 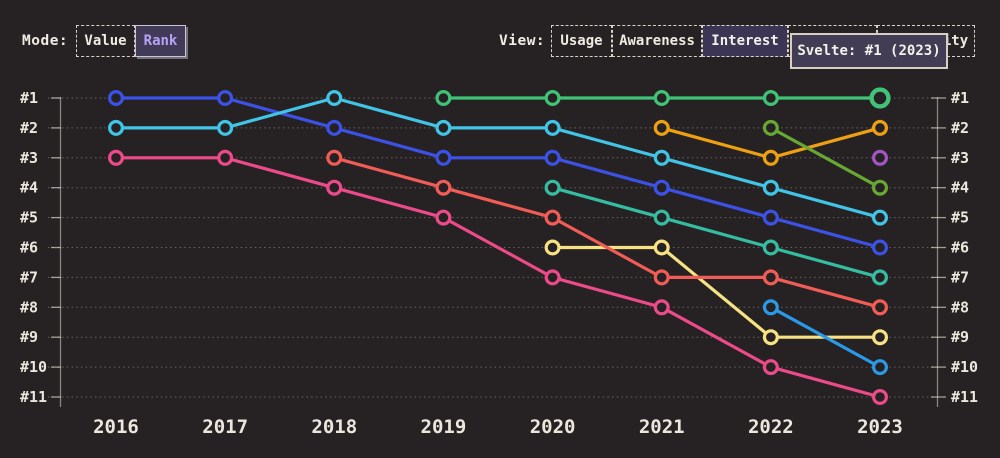 I want to click on year-label-2023: 2023, so click(x=880, y=427).